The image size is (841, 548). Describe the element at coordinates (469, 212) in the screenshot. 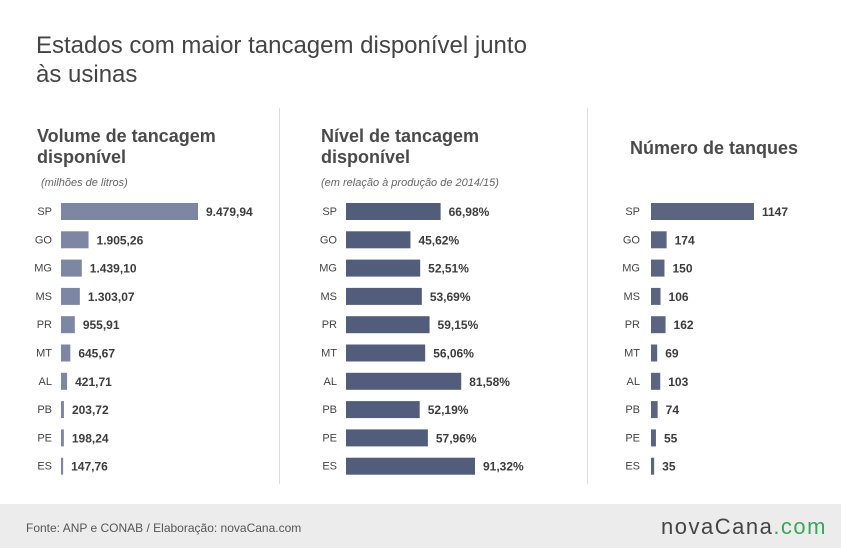

I see `value-label: 66,98%` at that location.